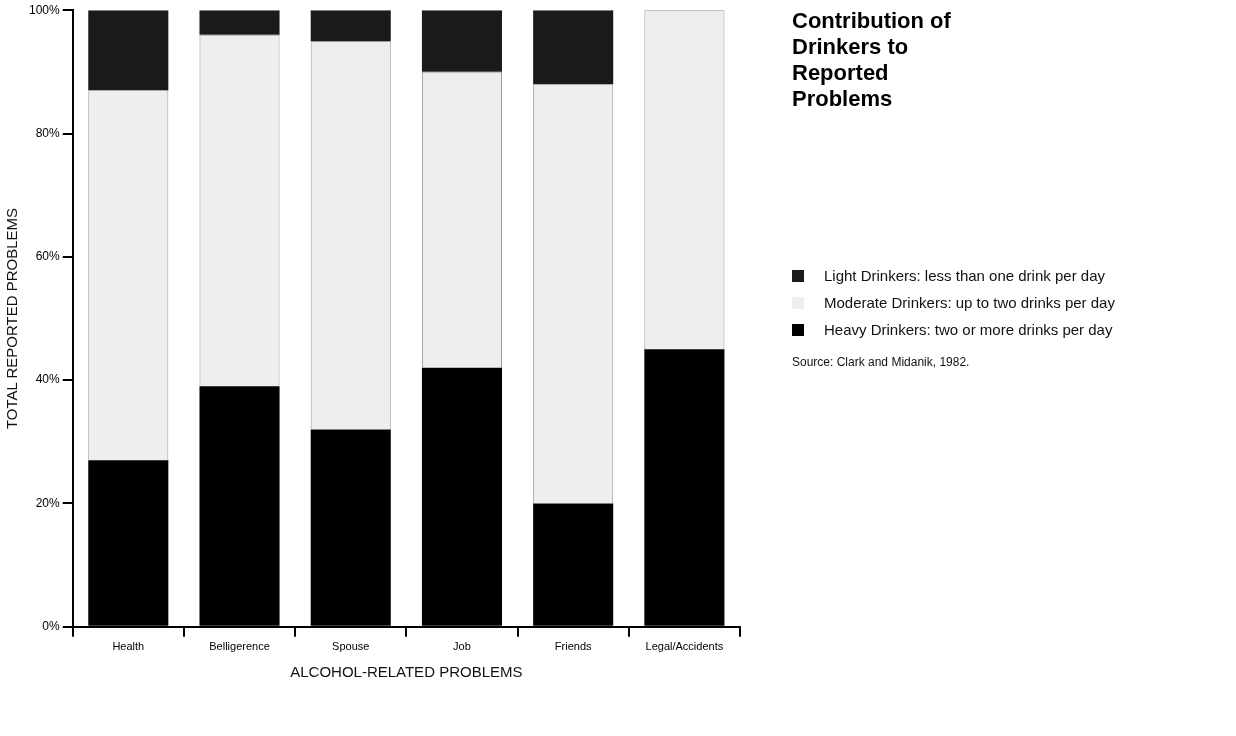  What do you see at coordinates (964, 275) in the screenshot?
I see `legend-label: Light Drinkers: less than one drink per day` at bounding box center [964, 275].